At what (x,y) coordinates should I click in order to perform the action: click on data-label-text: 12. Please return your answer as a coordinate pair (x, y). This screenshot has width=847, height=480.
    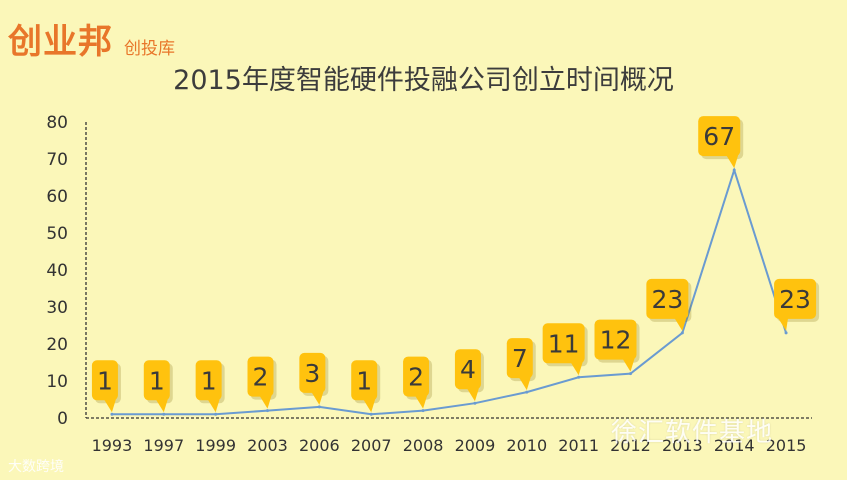
    Looking at the image, I should click on (616, 340).